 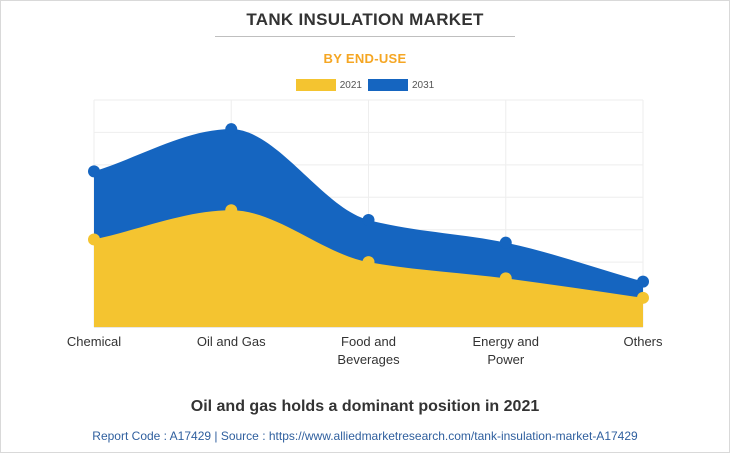 What do you see at coordinates (368, 341) in the screenshot?
I see `x-tick-label-line: Food and` at bounding box center [368, 341].